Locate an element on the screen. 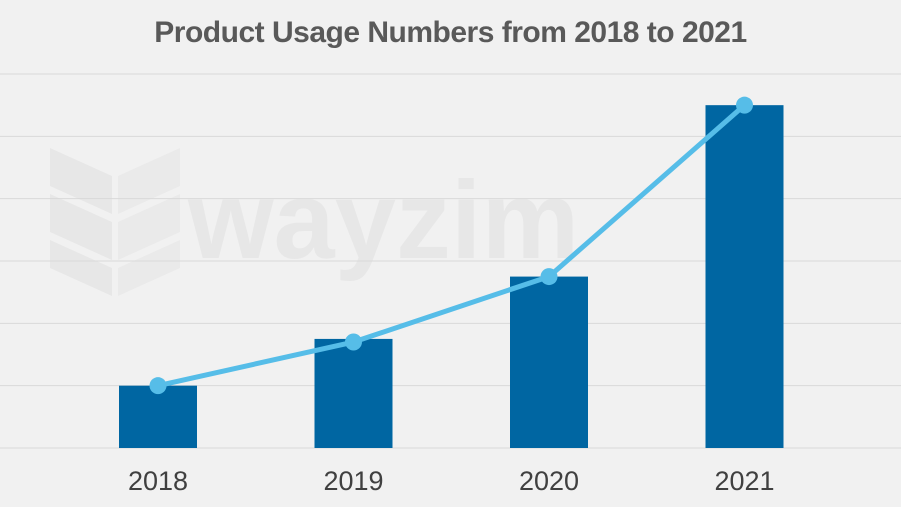 The image size is (901, 507). x-tick-label: 2019 is located at coordinates (353, 481).